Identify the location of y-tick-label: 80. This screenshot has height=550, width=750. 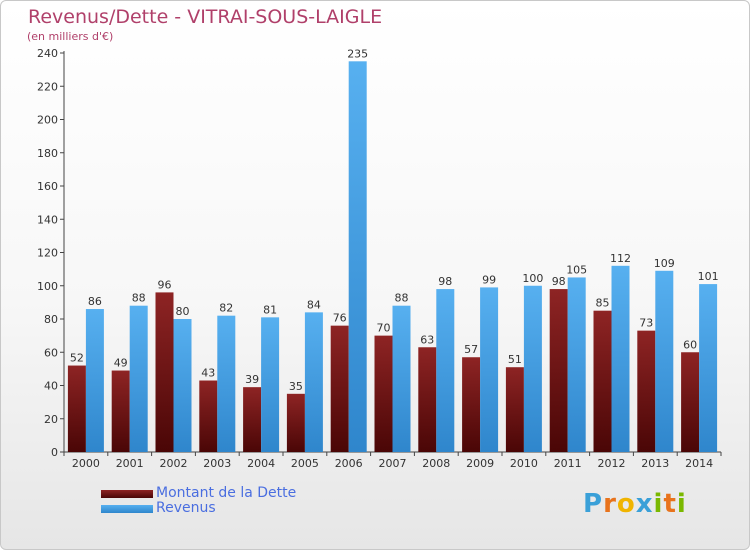
(51, 319).